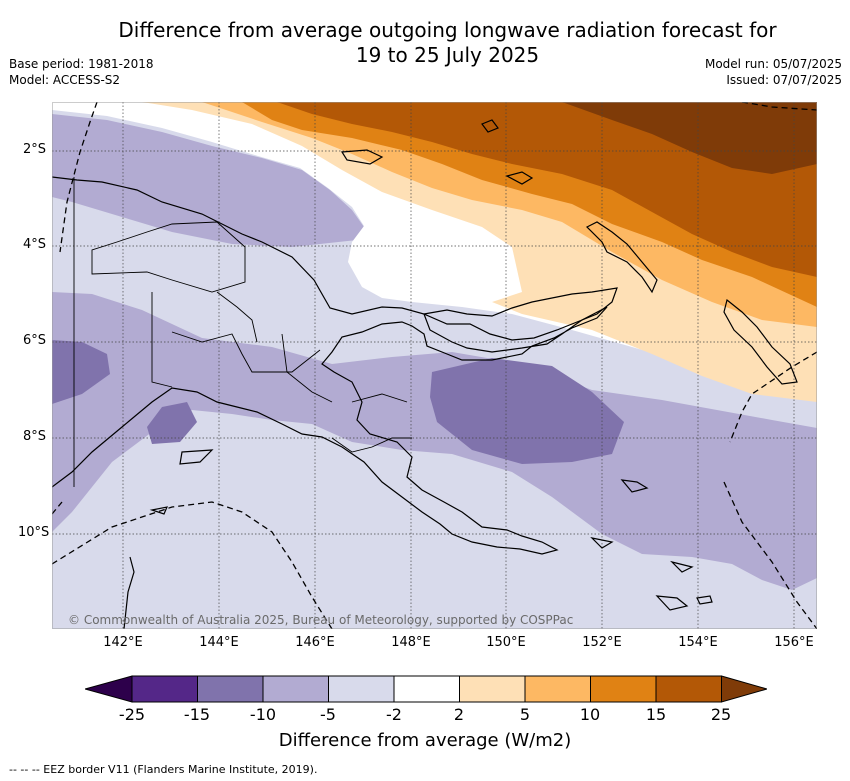 The image size is (850, 781). Describe the element at coordinates (172, 423) in the screenshot. I see `anomaly-band-minus15-south` at that location.